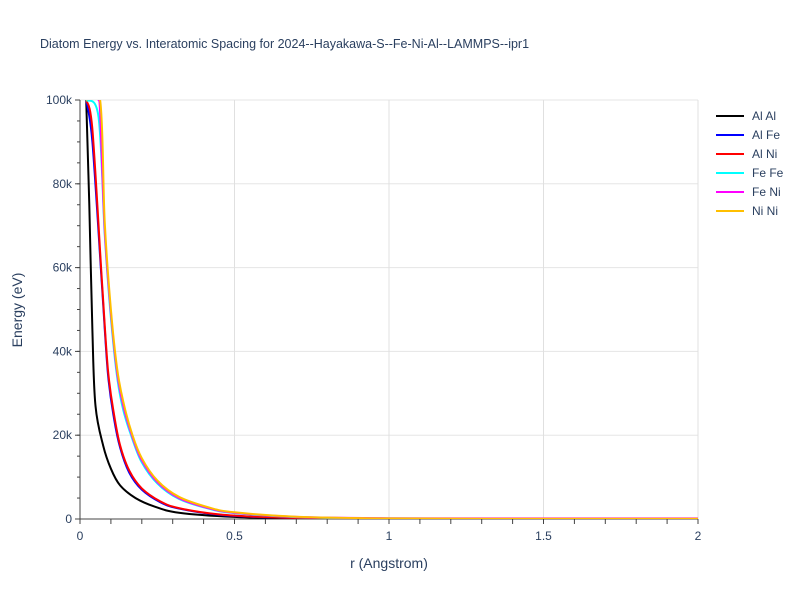 The height and width of the screenshot is (600, 800). What do you see at coordinates (68, 519) in the screenshot?
I see `y-tick-label: 0` at bounding box center [68, 519].